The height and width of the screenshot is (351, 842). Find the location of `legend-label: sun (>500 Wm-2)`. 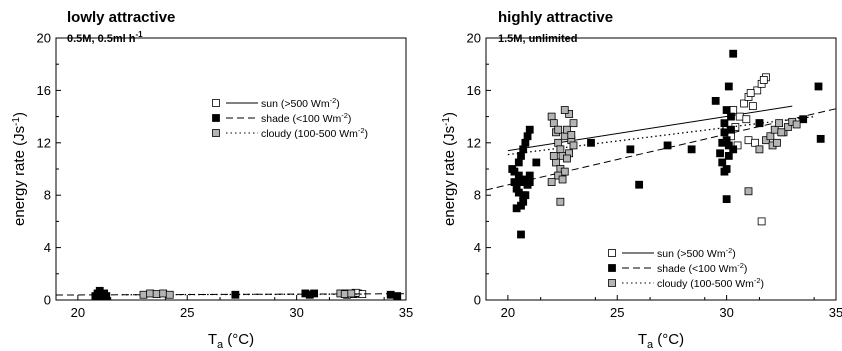

legend-label: sun (>500 Wm-2) is located at coordinates (696, 253).